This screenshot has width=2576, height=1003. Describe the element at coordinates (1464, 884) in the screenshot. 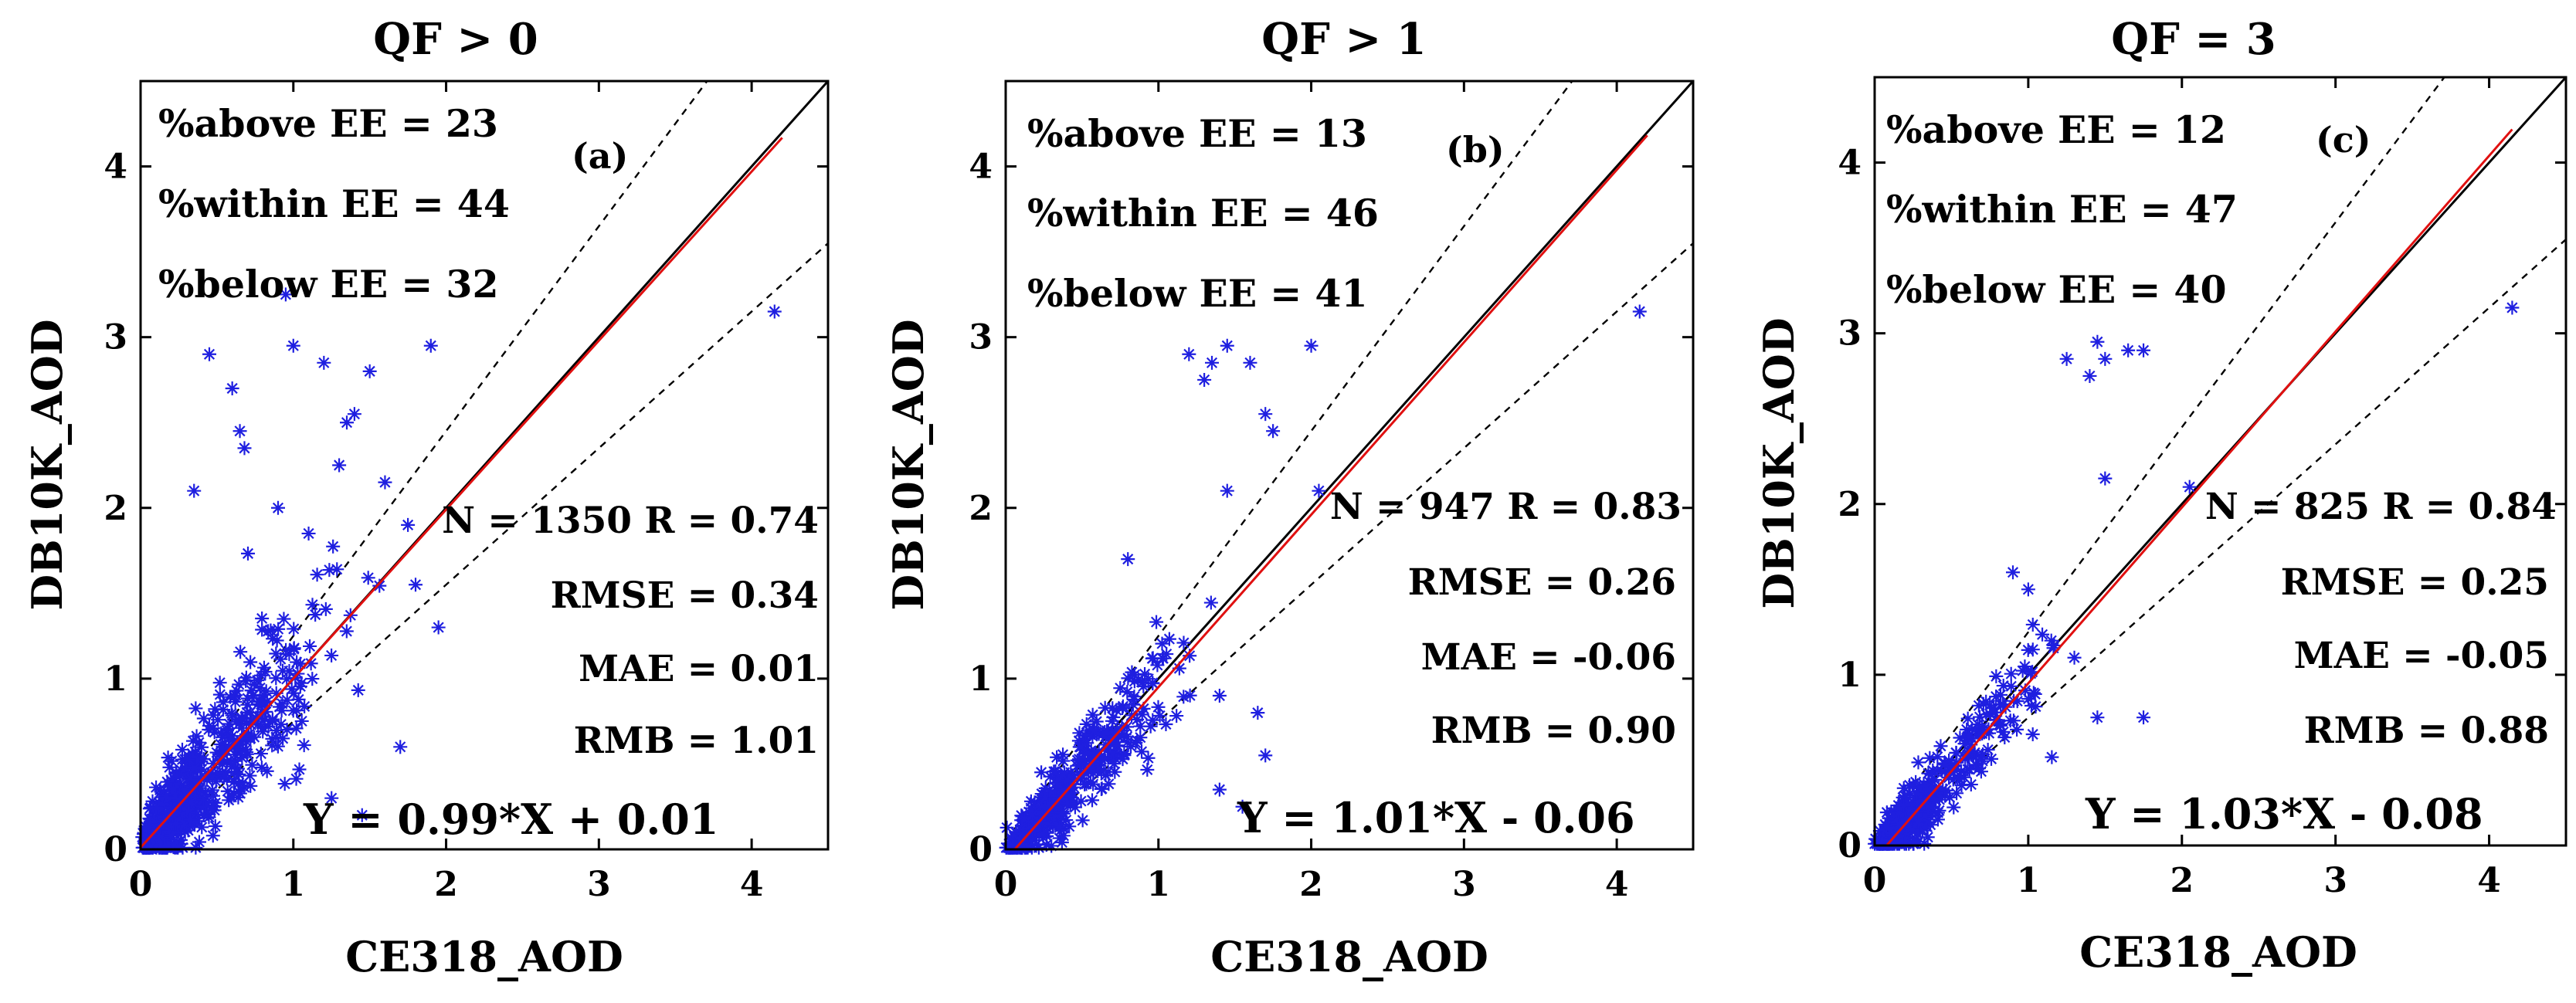

I see `x-tick-label: 3` at that location.